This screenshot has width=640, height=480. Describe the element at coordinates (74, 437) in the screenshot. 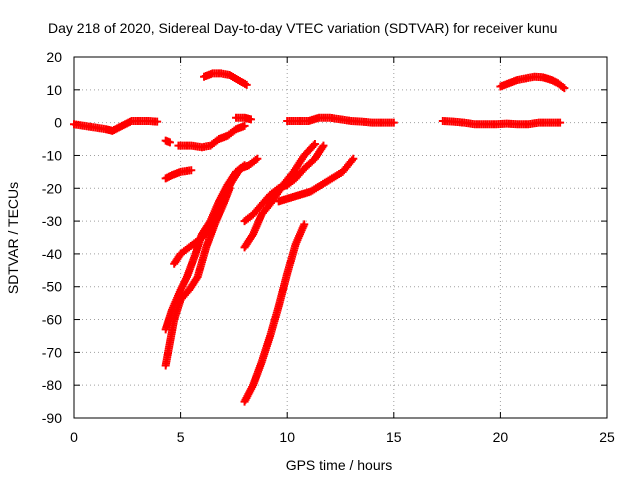

I see `x-tick-label: 0` at that location.